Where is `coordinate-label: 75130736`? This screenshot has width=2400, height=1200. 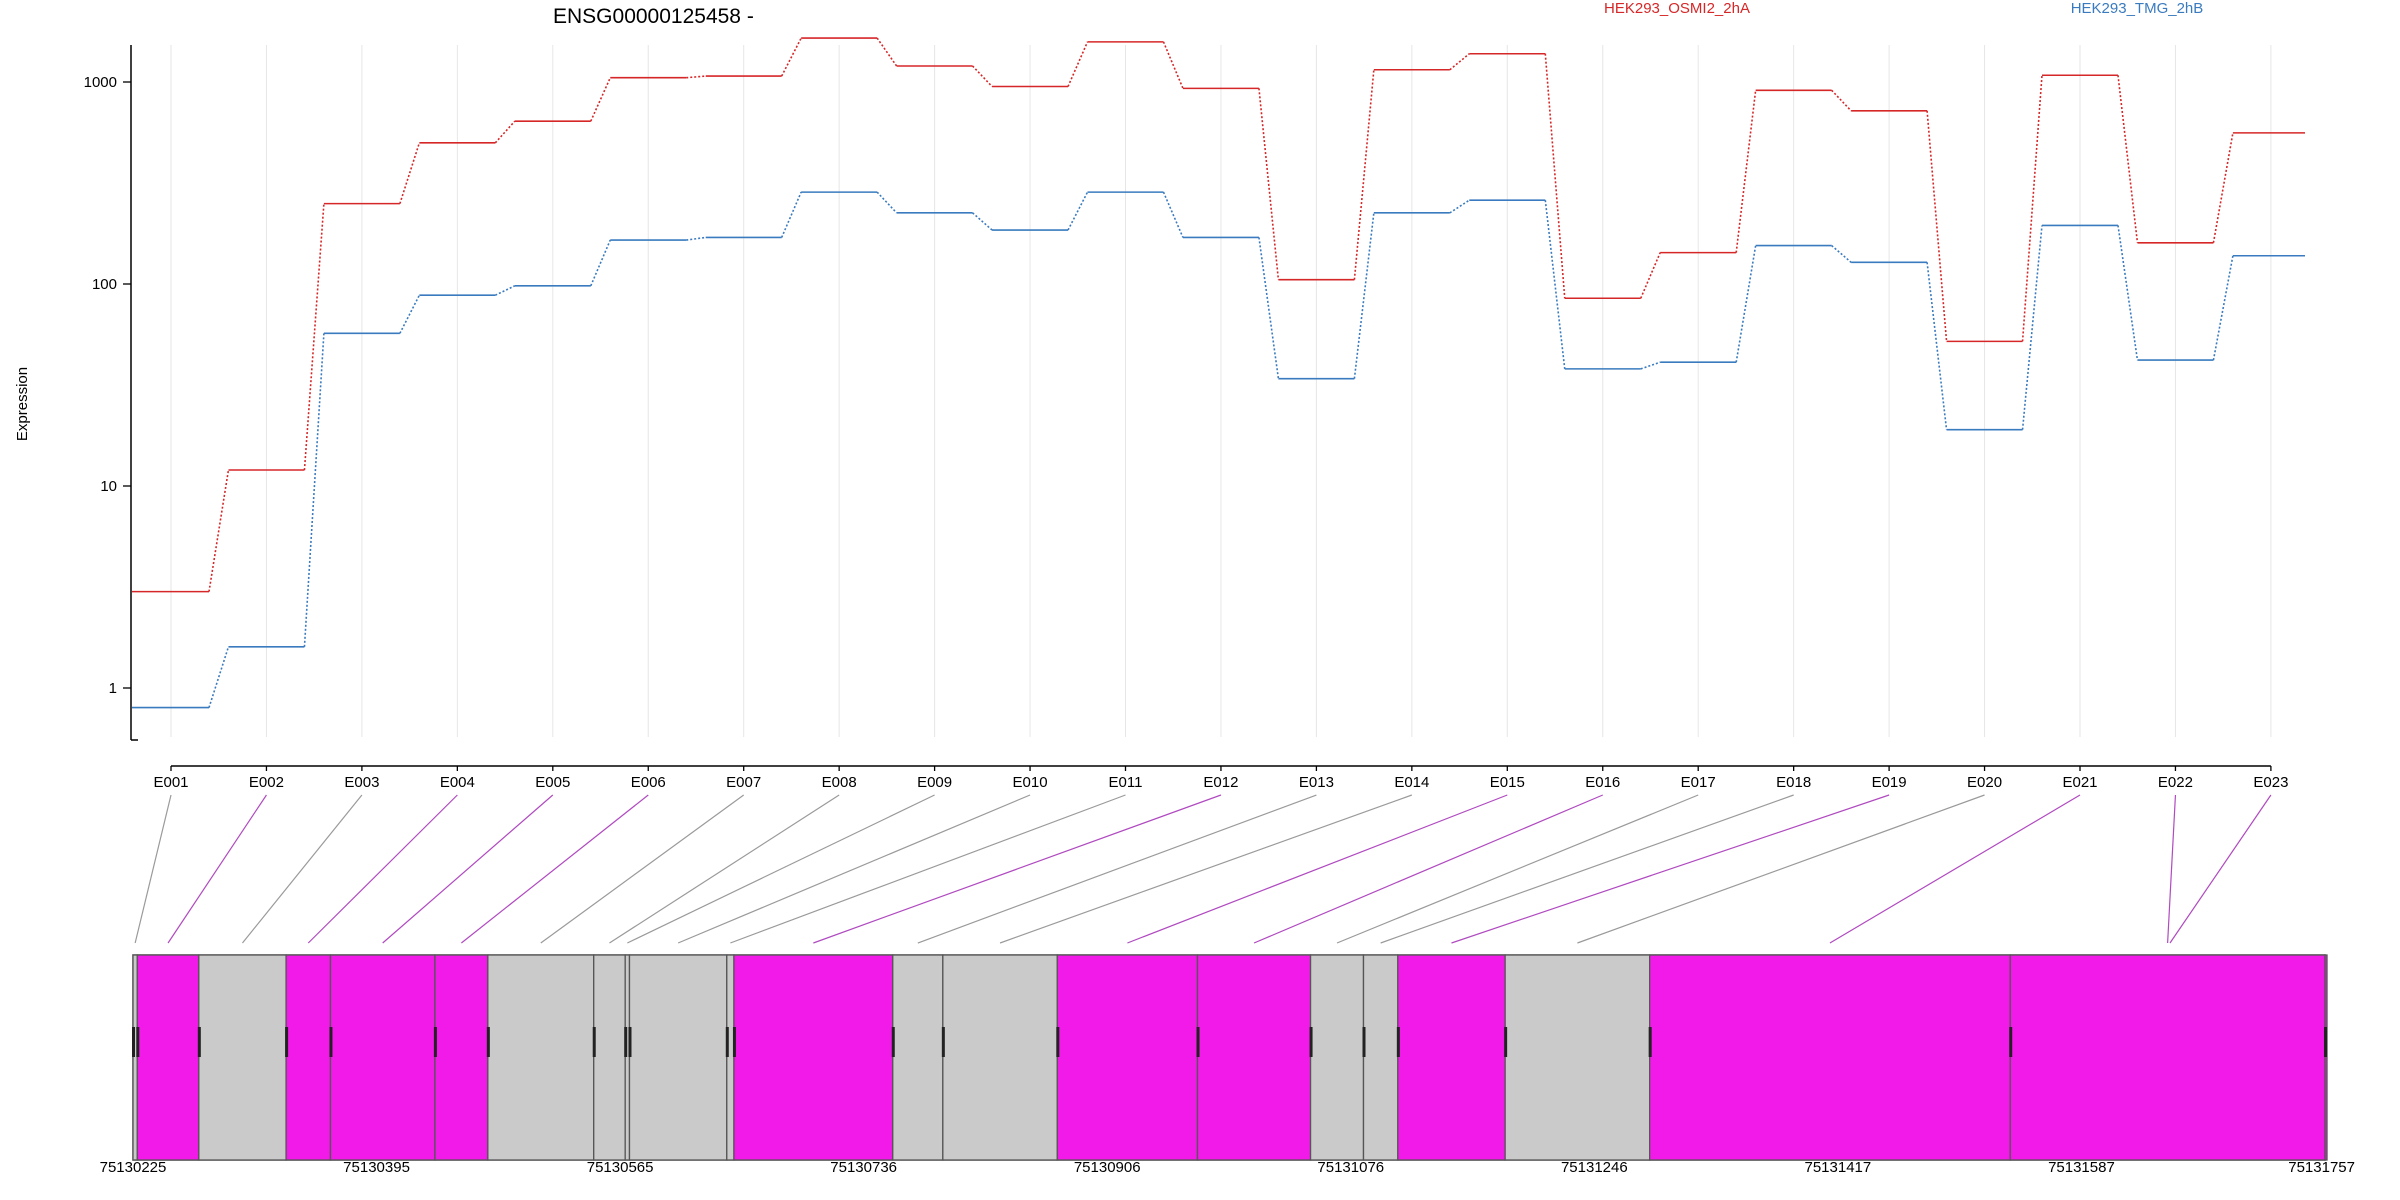
coordinate-label: 75130736 is located at coordinates (863, 1167).